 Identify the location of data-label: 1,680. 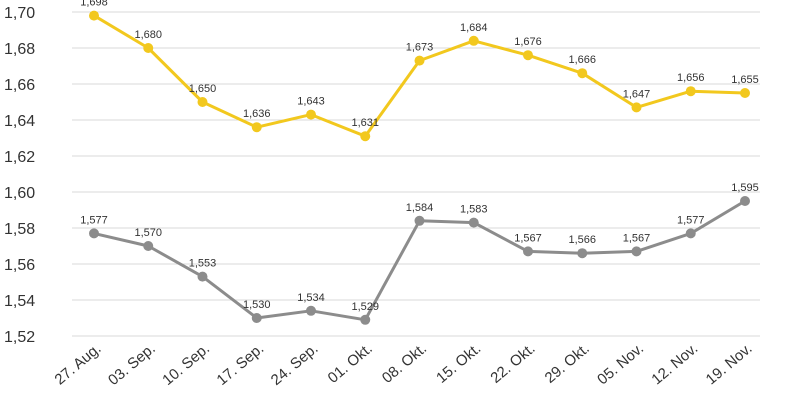
(148, 35).